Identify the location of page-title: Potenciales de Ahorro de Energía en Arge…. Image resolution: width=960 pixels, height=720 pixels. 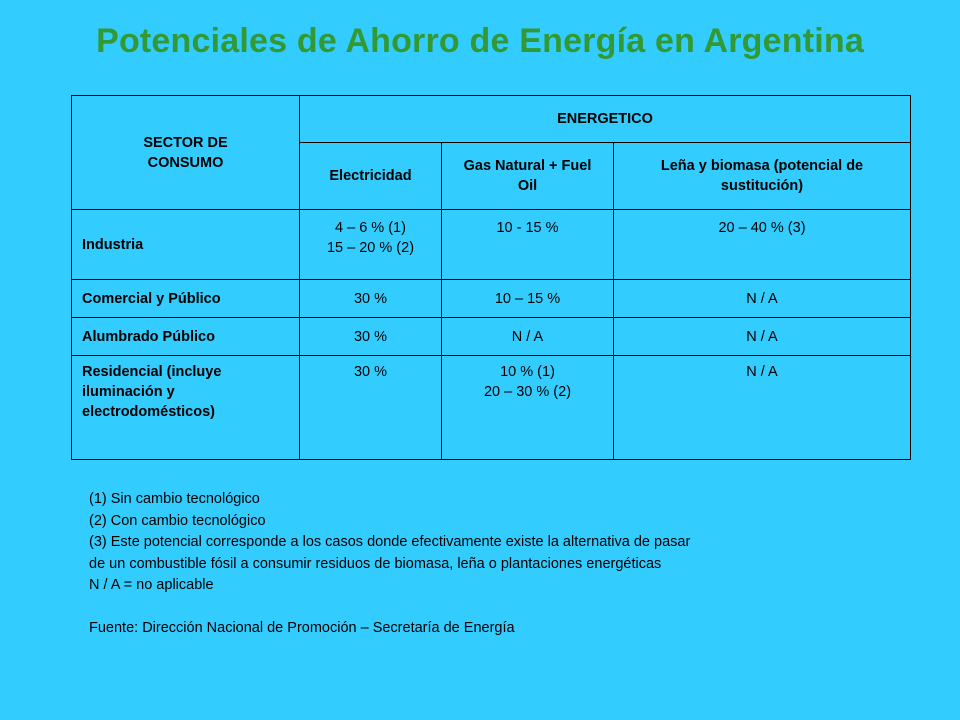
(480, 41).